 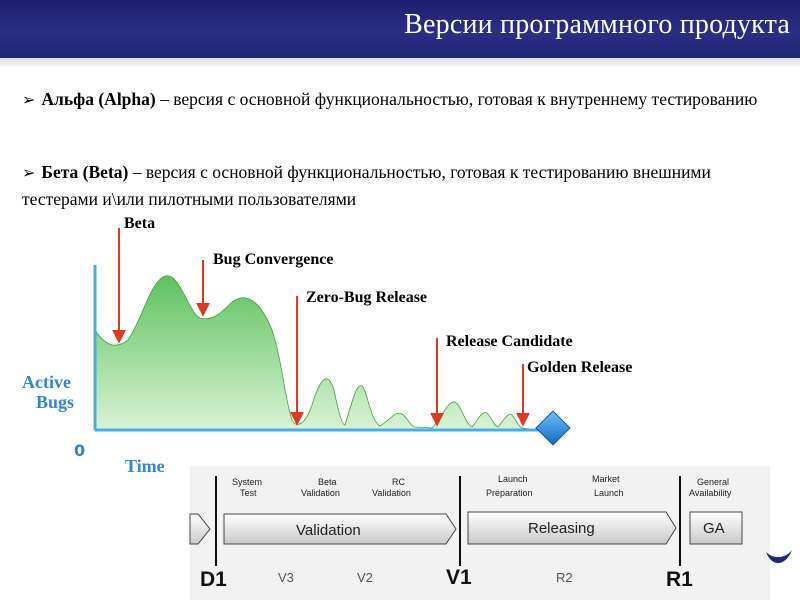 I want to click on title-bar: Версии программного продукта, so click(x=400, y=33).